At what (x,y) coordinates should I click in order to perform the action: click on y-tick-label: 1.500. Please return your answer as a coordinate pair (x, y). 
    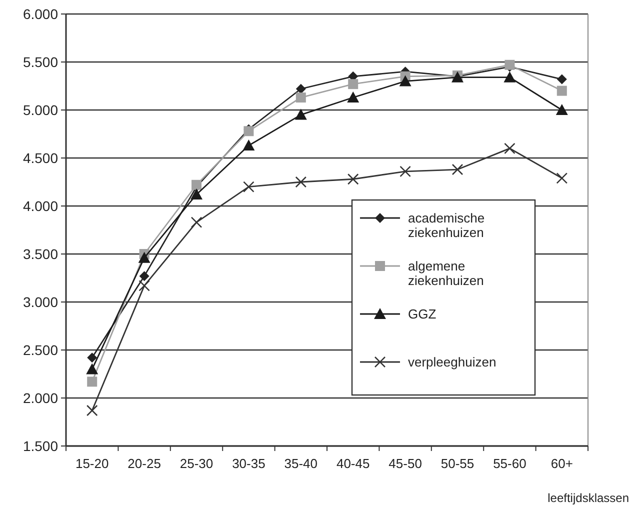
    Looking at the image, I should click on (40, 446).